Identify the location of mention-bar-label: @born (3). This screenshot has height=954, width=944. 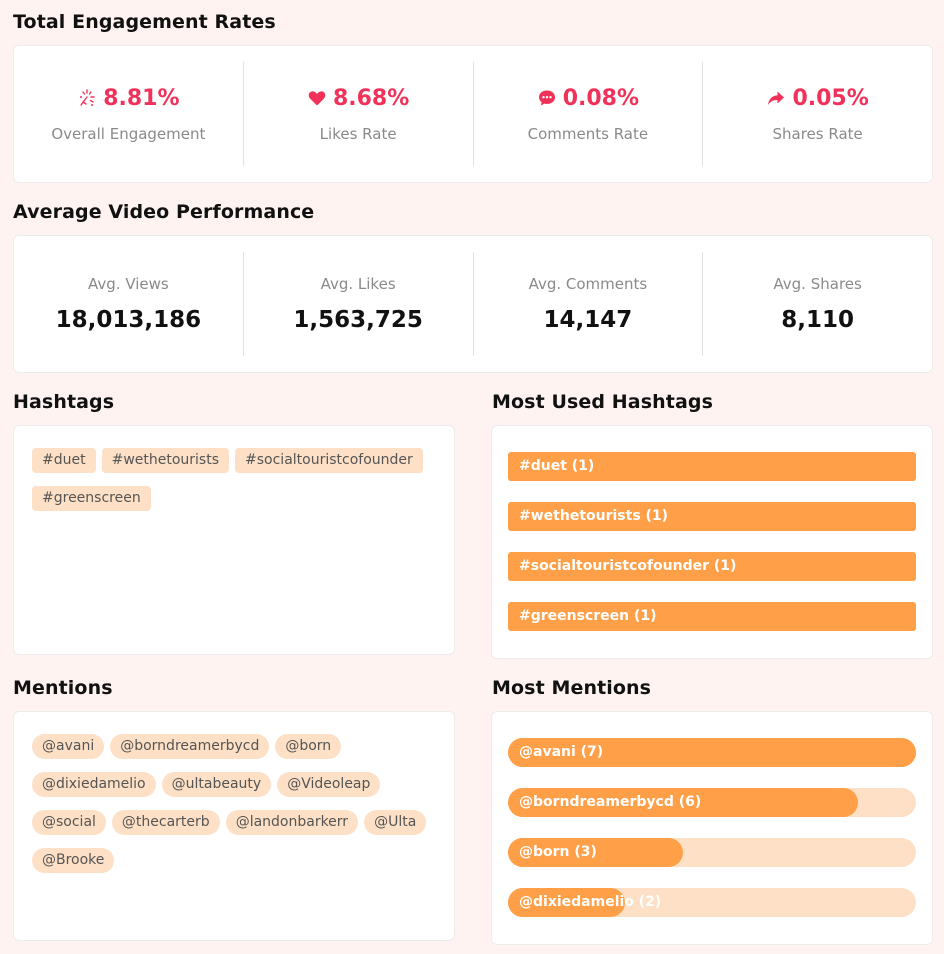
(558, 852).